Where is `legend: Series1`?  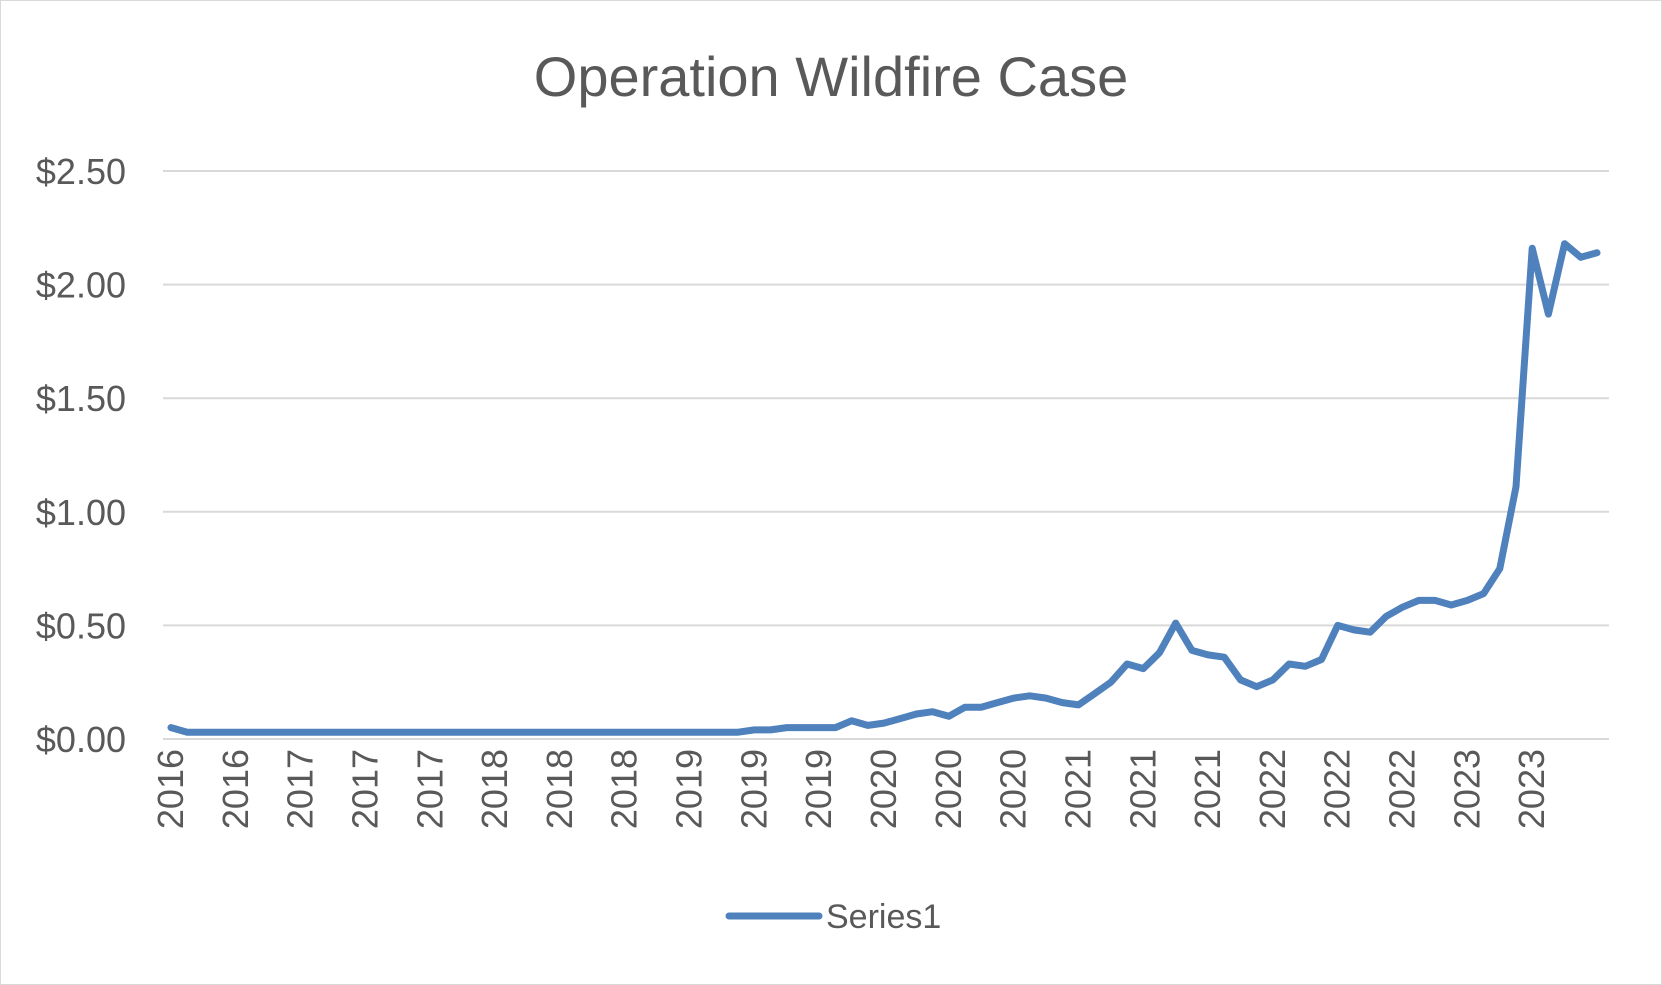
legend: Series1 is located at coordinates (833, 917).